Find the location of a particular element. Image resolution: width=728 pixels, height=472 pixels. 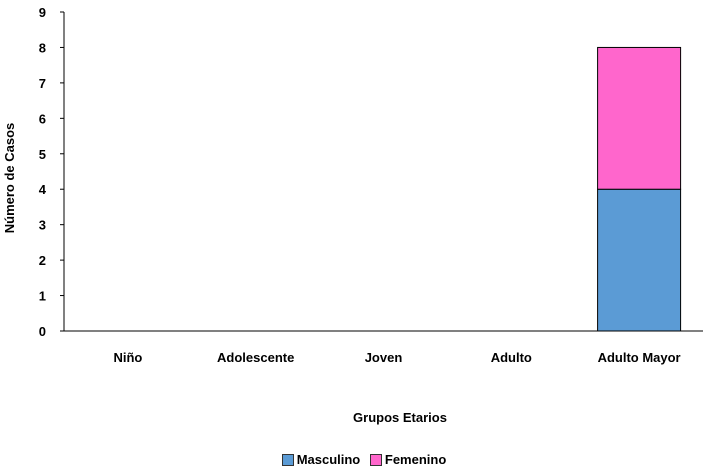

y-tick-label: 9 is located at coordinates (42, 12).